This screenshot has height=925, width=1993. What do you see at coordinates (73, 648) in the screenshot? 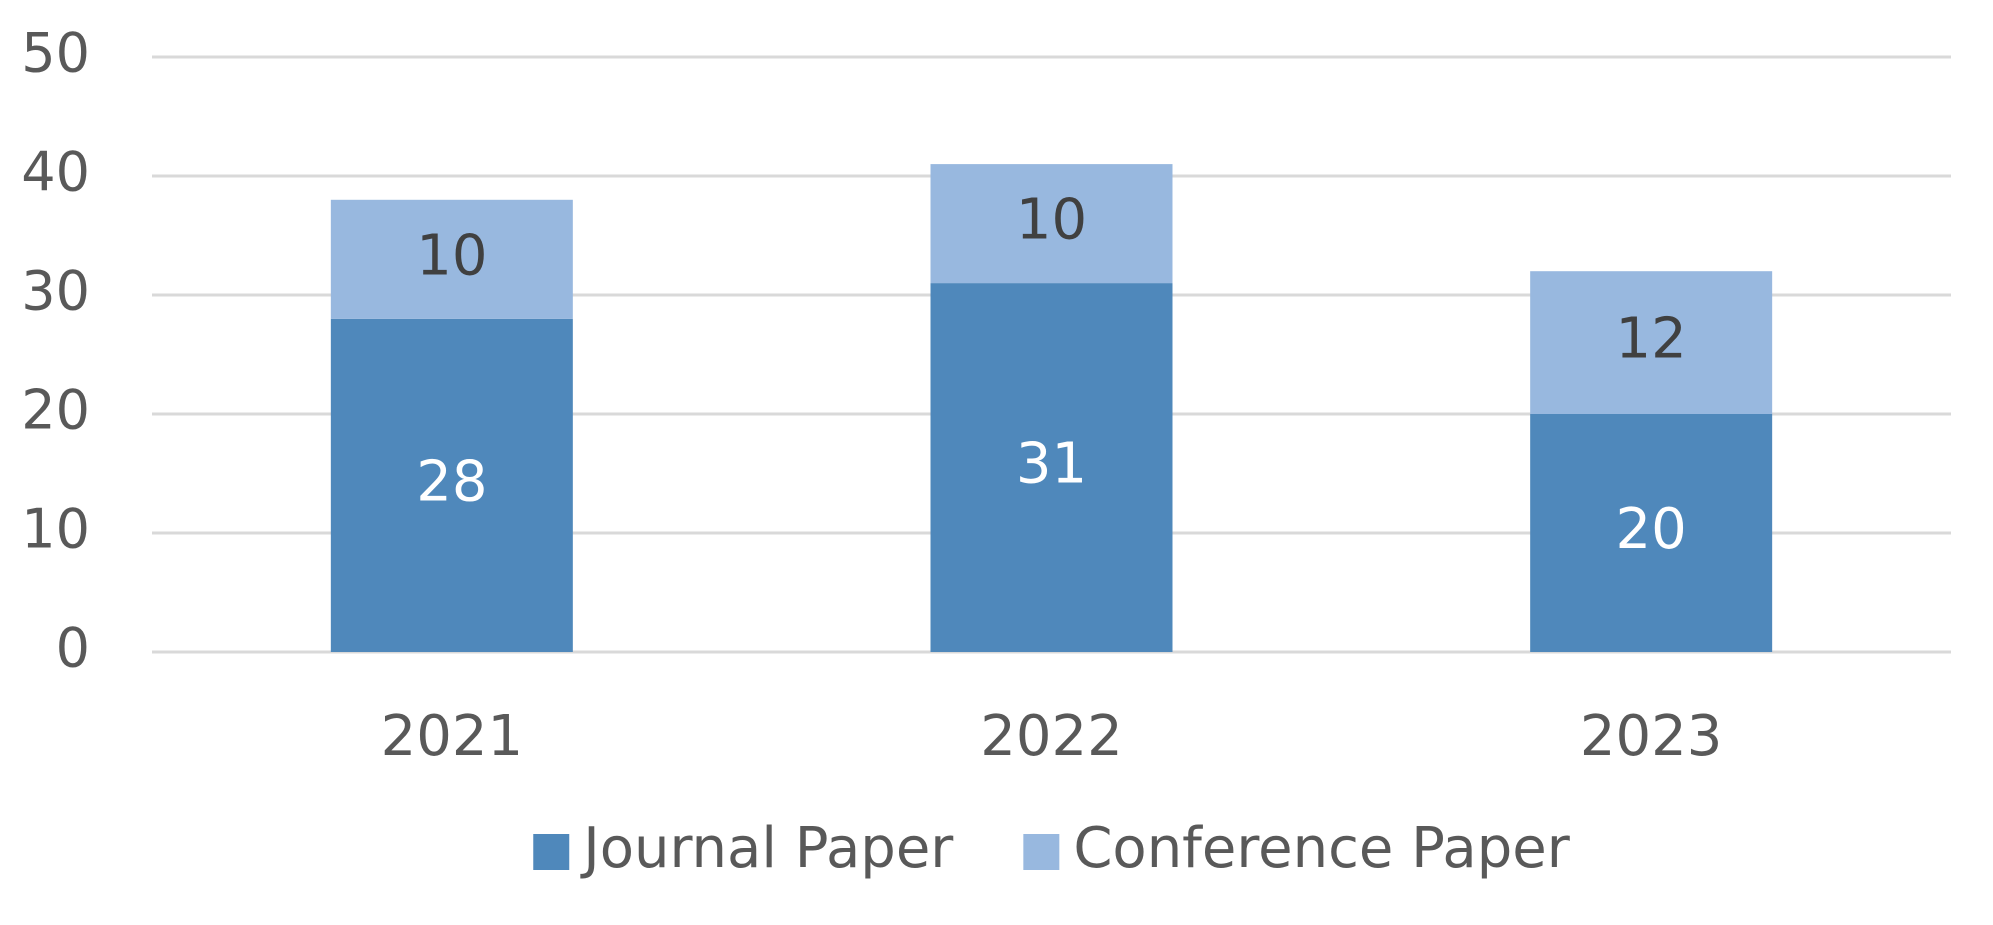
I see `y-tick-label: 0` at bounding box center [73, 648].